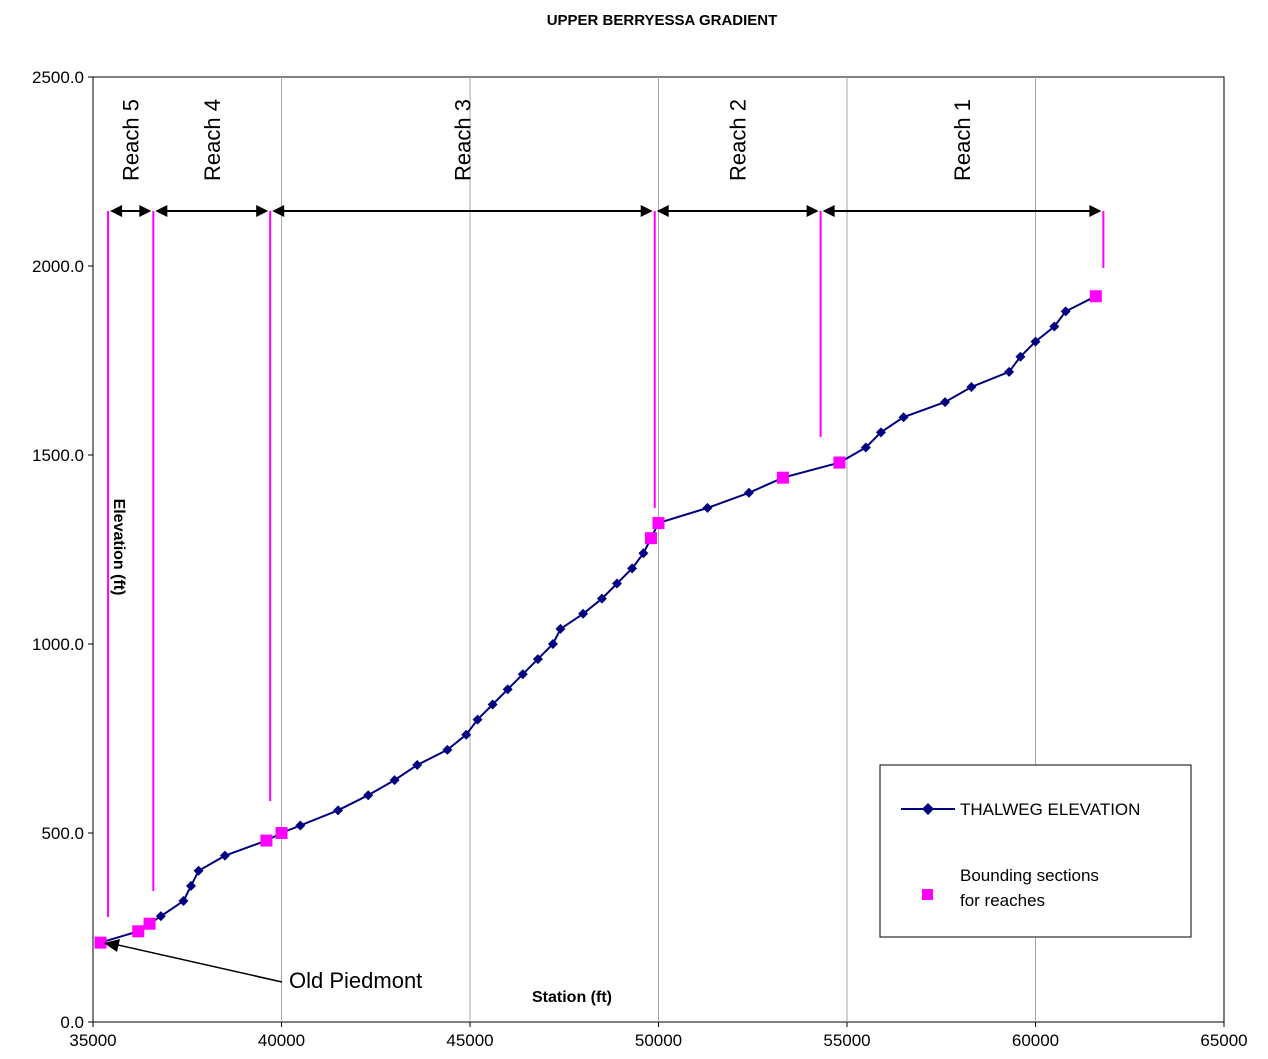 This screenshot has width=1268, height=1059. I want to click on x-tick-label: 35000, so click(92, 1040).